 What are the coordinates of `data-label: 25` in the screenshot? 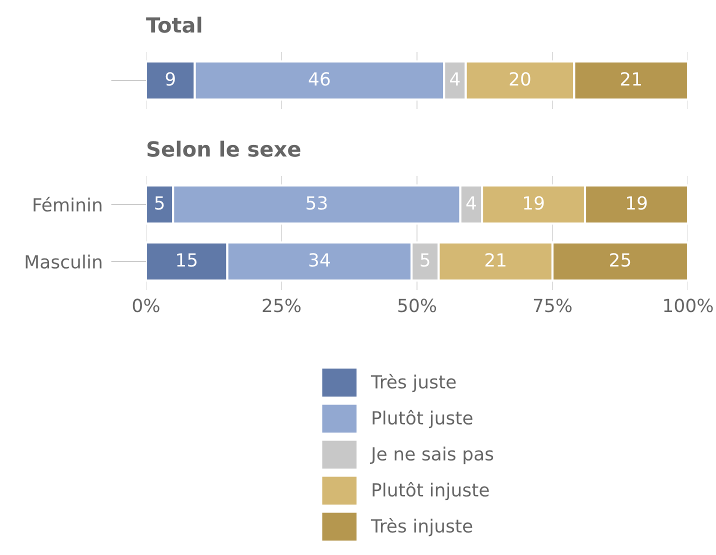 It's located at (620, 260).